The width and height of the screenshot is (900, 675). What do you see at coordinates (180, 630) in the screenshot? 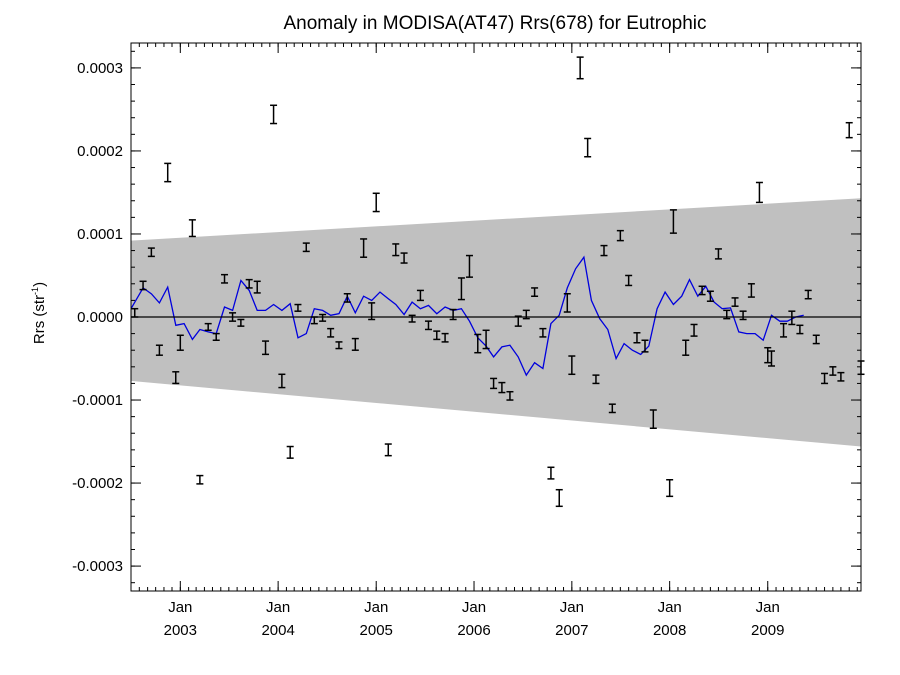
I see `x-tick-year-label: 2003` at bounding box center [180, 630].